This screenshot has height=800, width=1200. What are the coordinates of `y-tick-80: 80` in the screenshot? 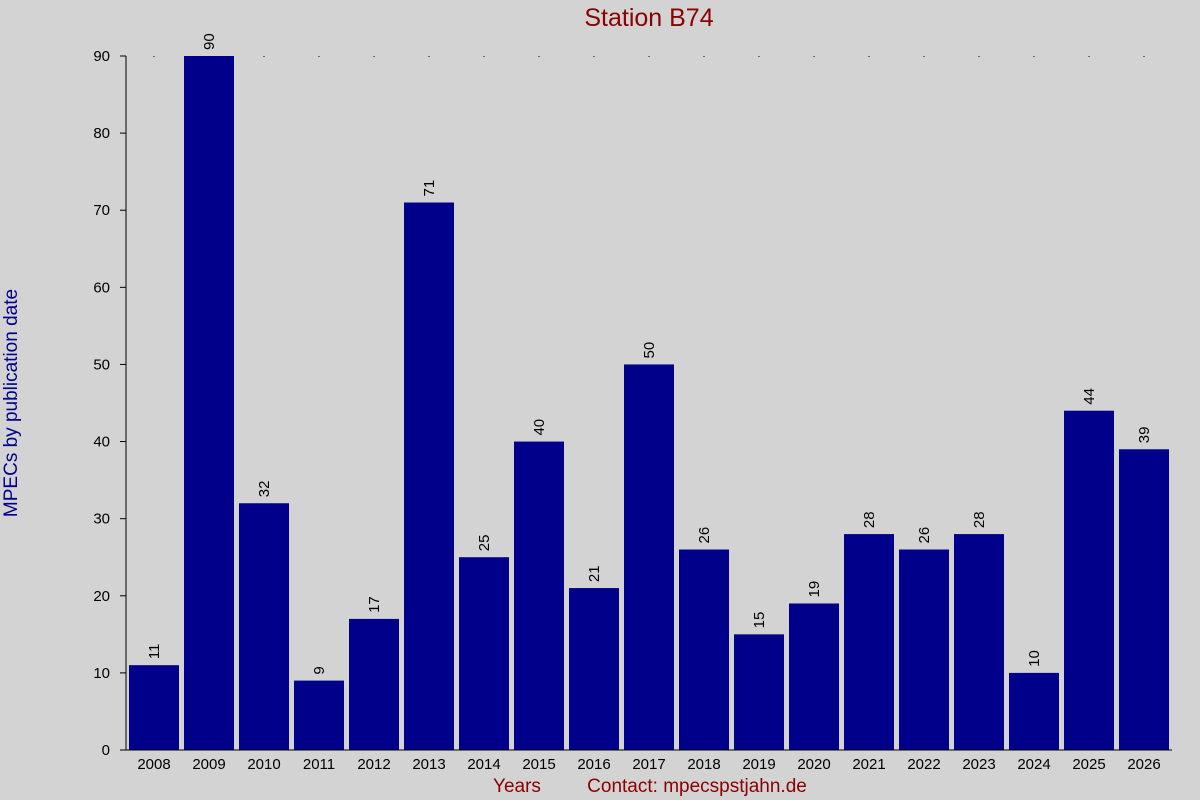 It's located at (101, 133).